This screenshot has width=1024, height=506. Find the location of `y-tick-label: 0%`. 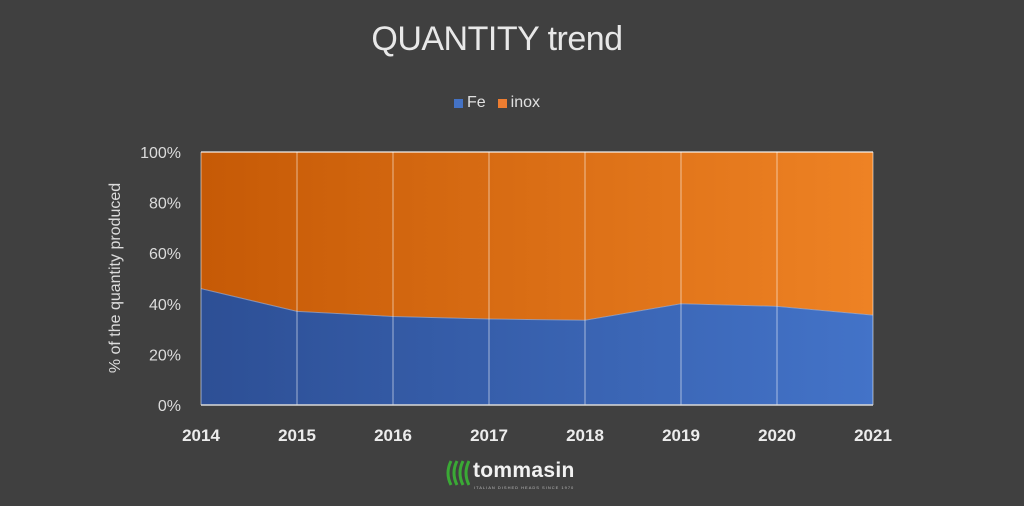

y-tick-label: 0% is located at coordinates (169, 406).